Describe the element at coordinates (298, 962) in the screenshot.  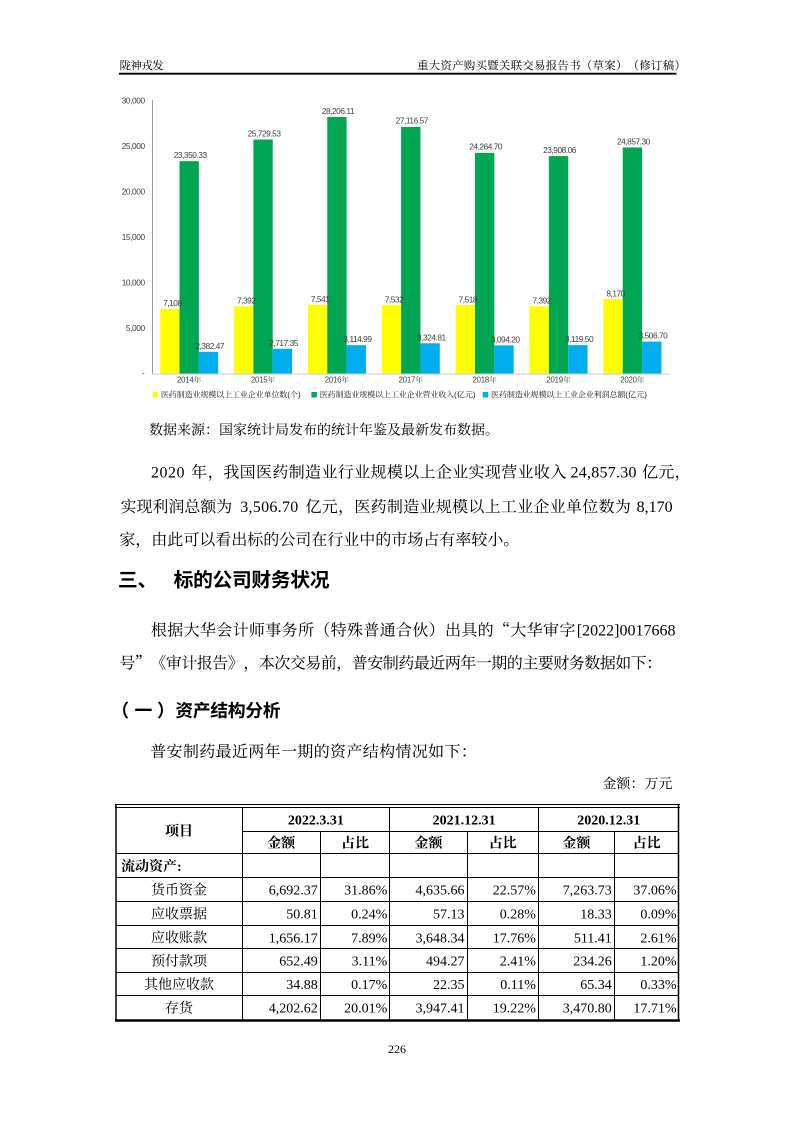
I see `svg-text: 652.49` at that location.